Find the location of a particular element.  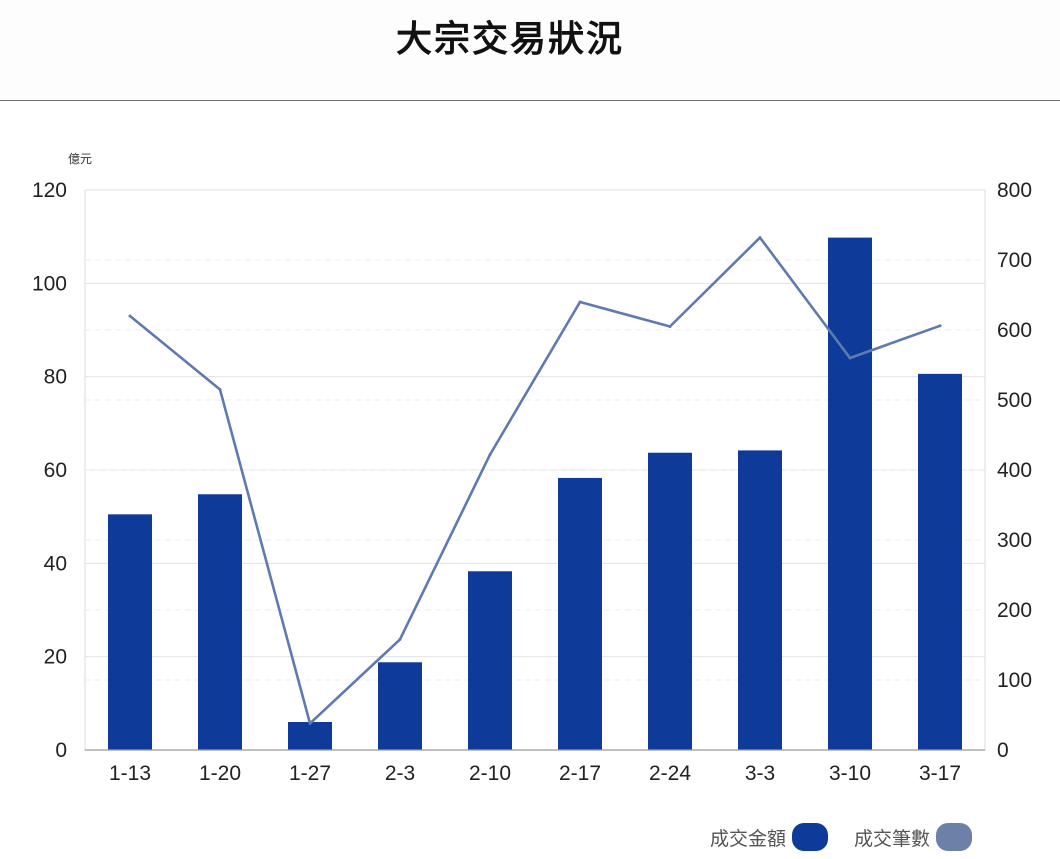

x-tick-label: 1-20 is located at coordinates (220, 773).